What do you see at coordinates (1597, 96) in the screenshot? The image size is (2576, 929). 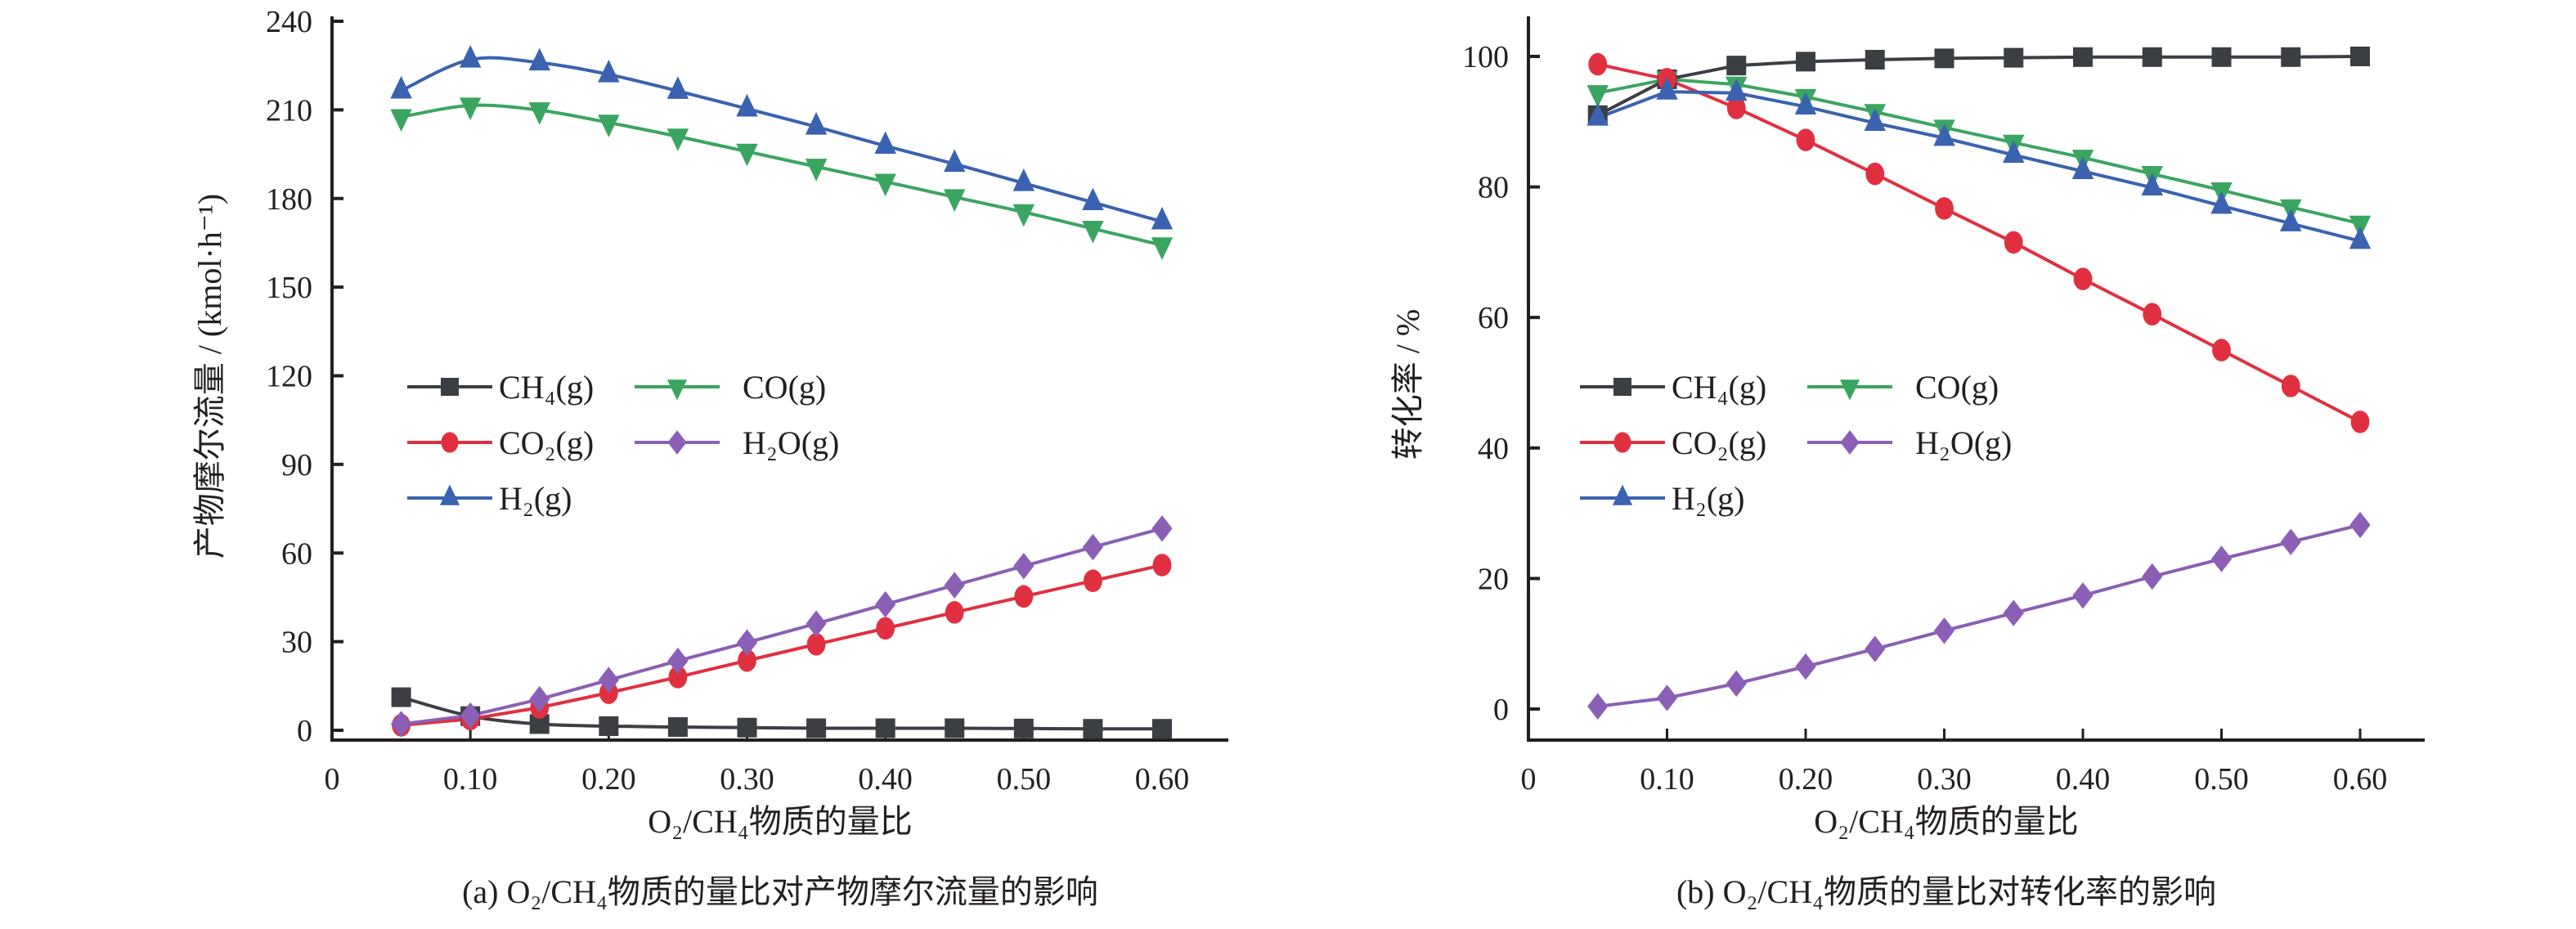 I see `chart-b-point-co-g` at bounding box center [1597, 96].